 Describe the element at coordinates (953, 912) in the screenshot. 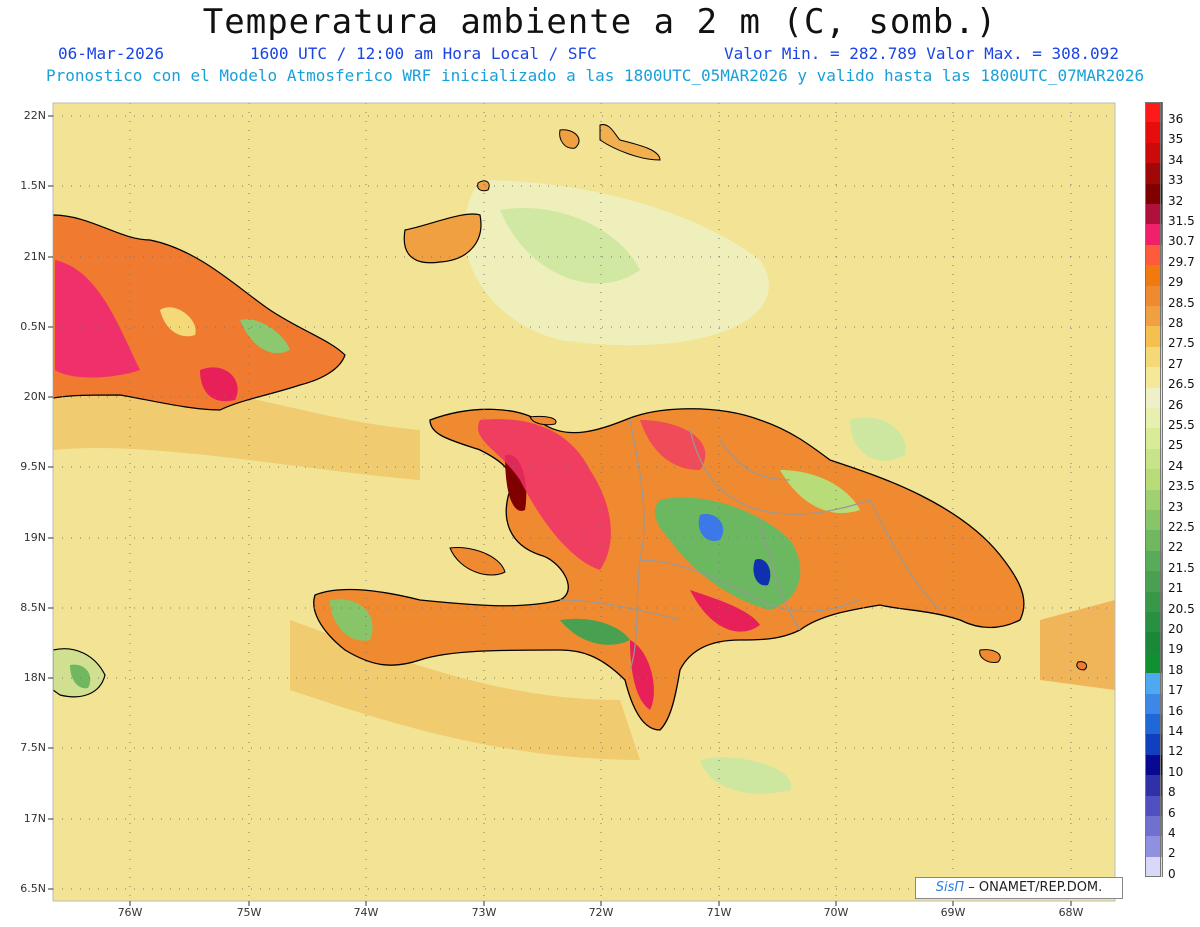

I see `lon-label: 69W` at that location.